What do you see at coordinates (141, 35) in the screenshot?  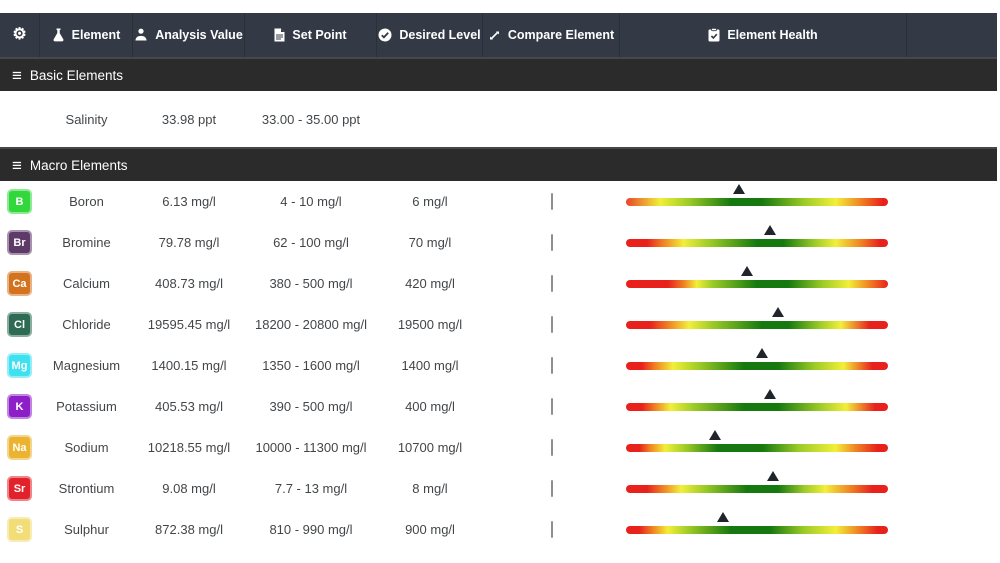 I see `analysis-person-icon` at bounding box center [141, 35].